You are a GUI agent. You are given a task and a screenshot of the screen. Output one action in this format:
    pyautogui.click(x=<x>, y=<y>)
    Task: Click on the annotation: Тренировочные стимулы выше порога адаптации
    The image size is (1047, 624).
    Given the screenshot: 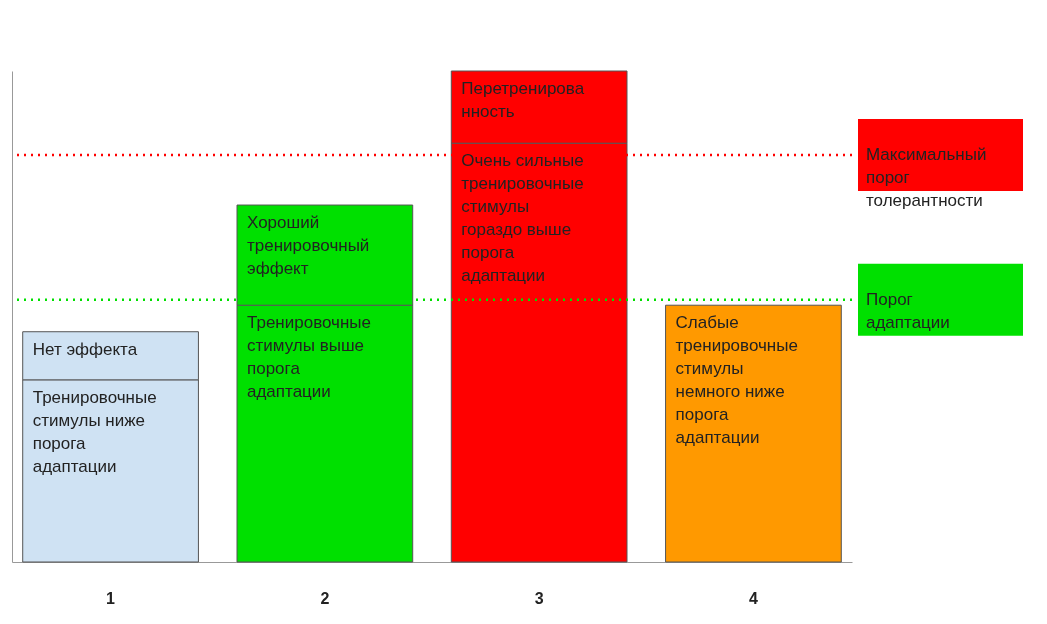 What is the action you would take?
    pyautogui.click(x=309, y=357)
    